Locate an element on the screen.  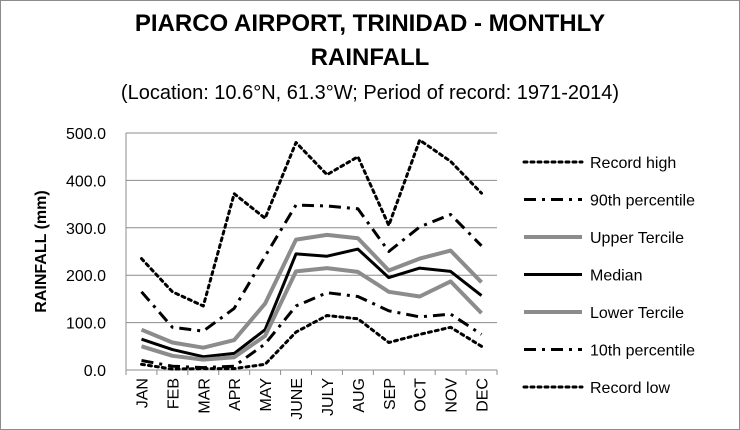
chart-title-line2: RAINFALL is located at coordinates (370, 57).